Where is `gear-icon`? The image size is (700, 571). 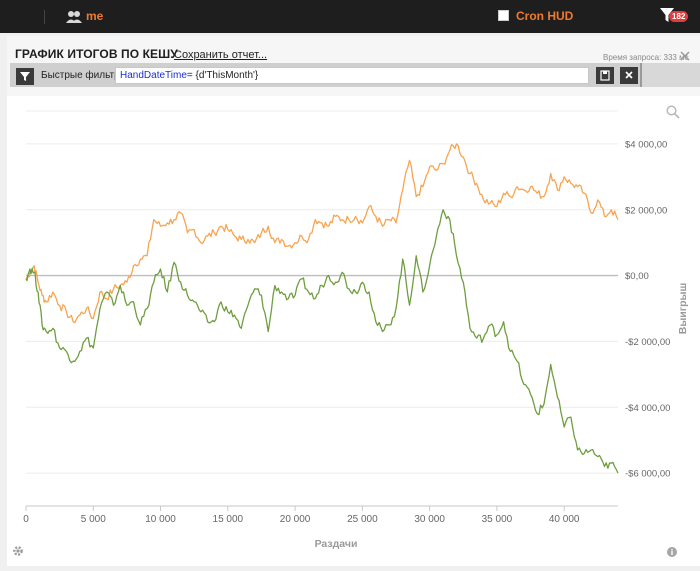
gear-icon is located at coordinates (18, 551).